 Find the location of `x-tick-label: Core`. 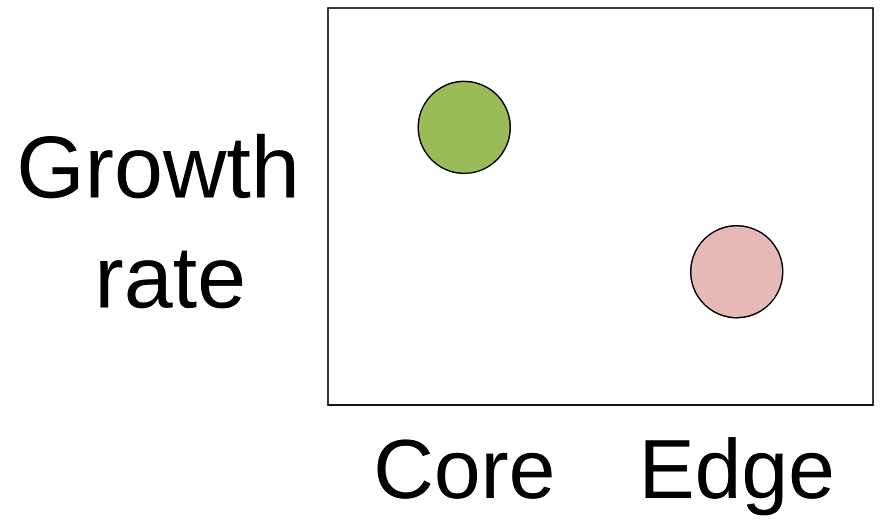

x-tick-label: Core is located at coordinates (464, 469).